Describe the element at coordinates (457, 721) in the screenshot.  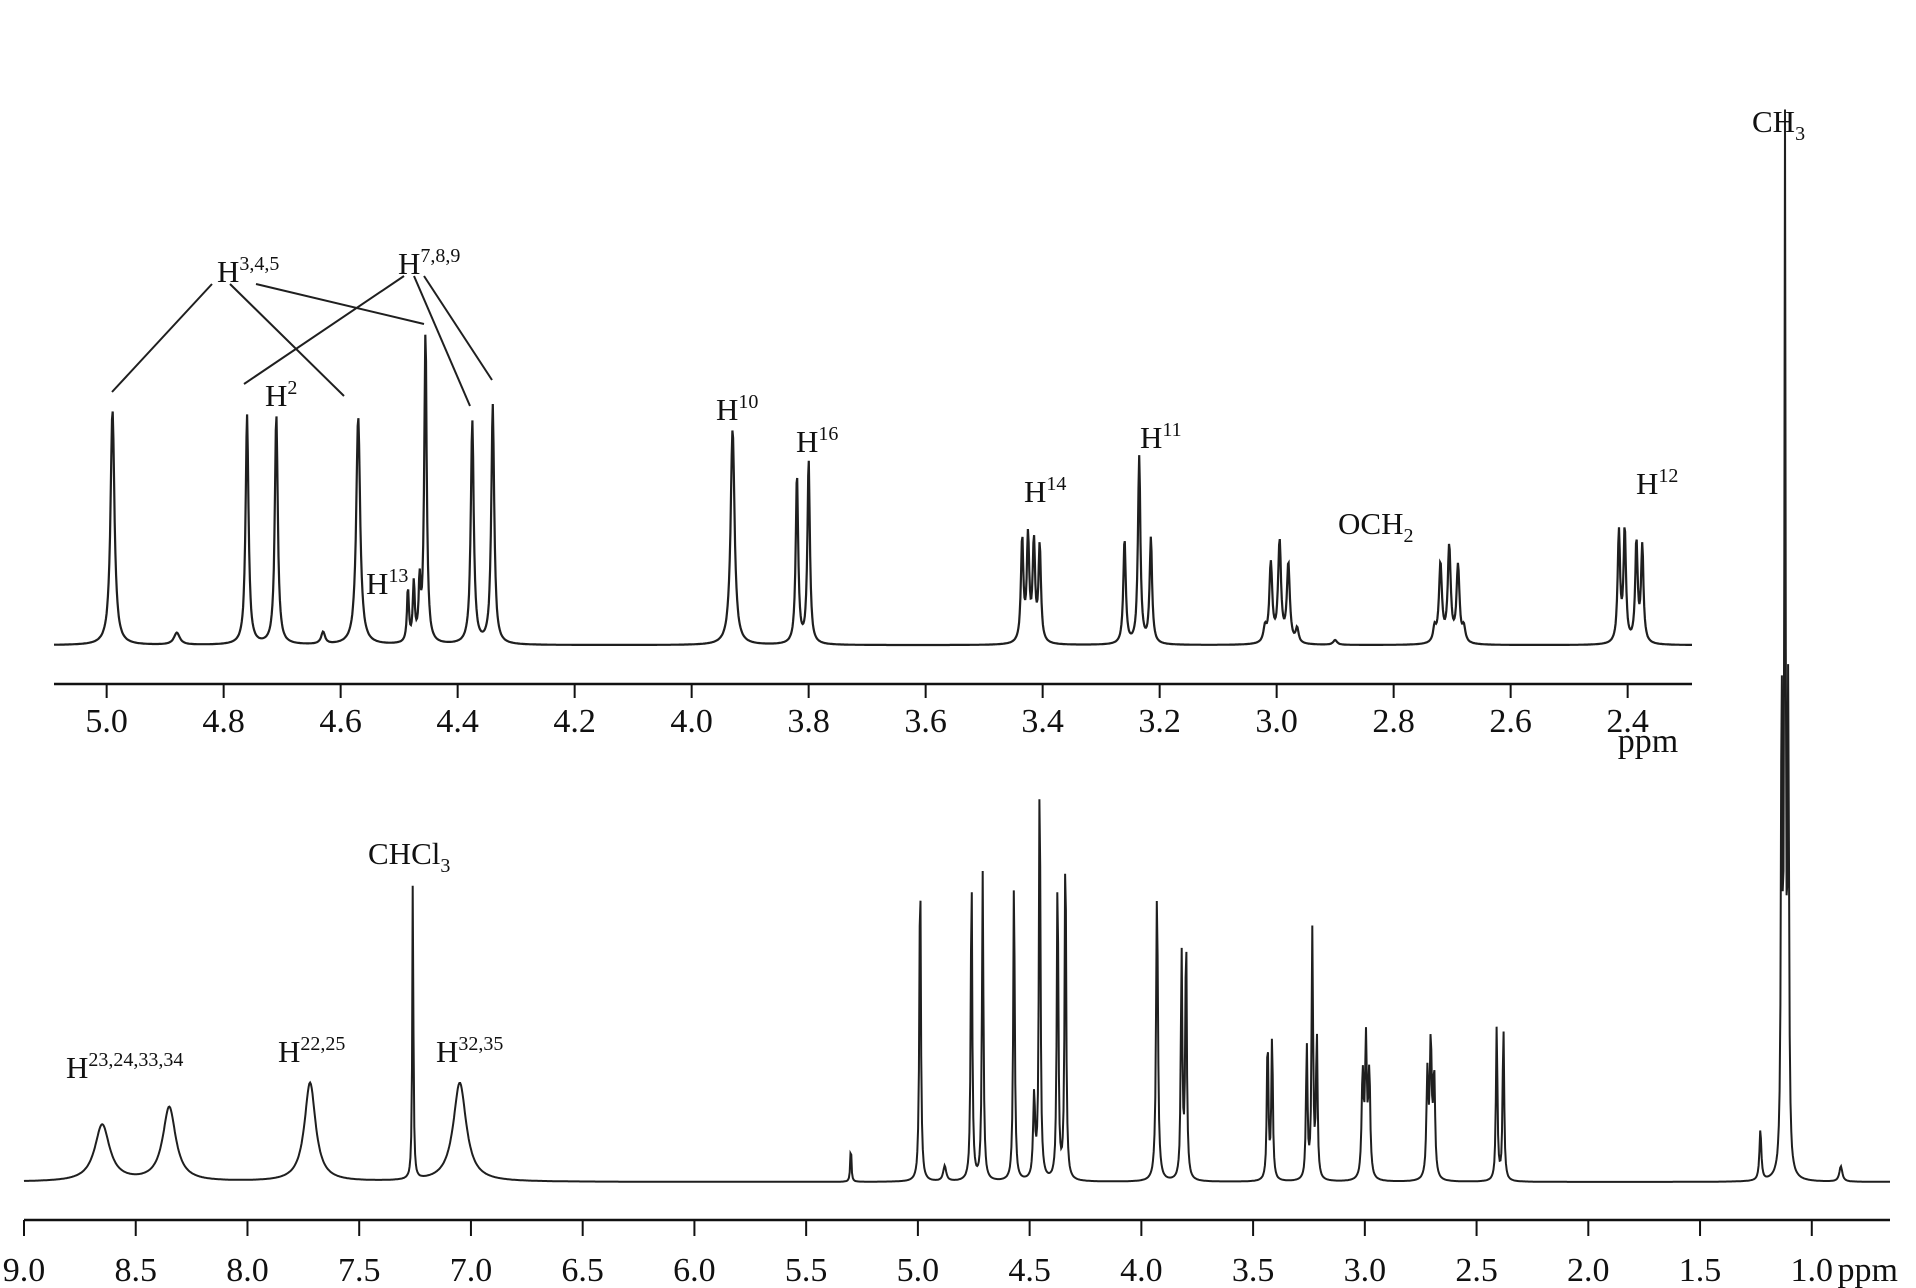
I see `inset-tick-label: 4.4` at that location.